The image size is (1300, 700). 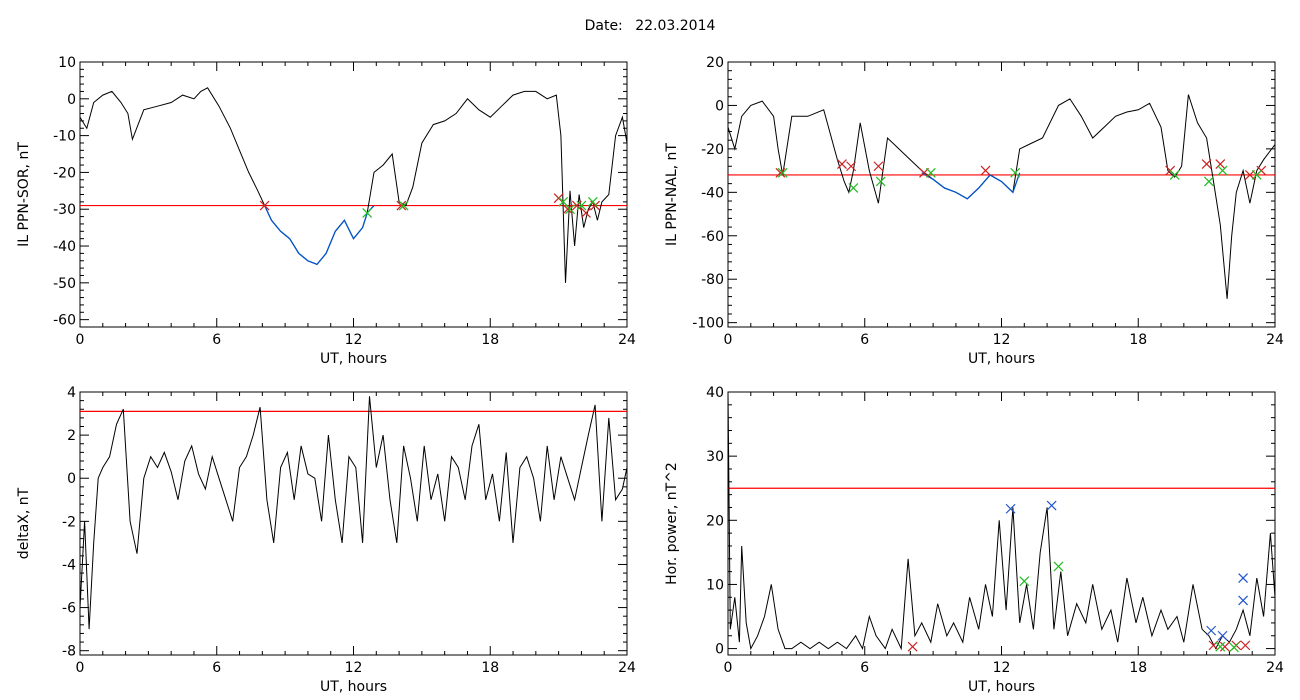 What do you see at coordinates (69, 565) in the screenshot?
I see `y-tick-label: -4` at bounding box center [69, 565].